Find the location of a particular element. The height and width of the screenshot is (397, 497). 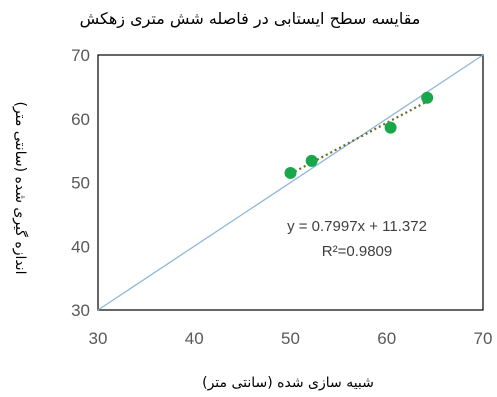

y-tick-label: 50 is located at coordinates (80, 183).